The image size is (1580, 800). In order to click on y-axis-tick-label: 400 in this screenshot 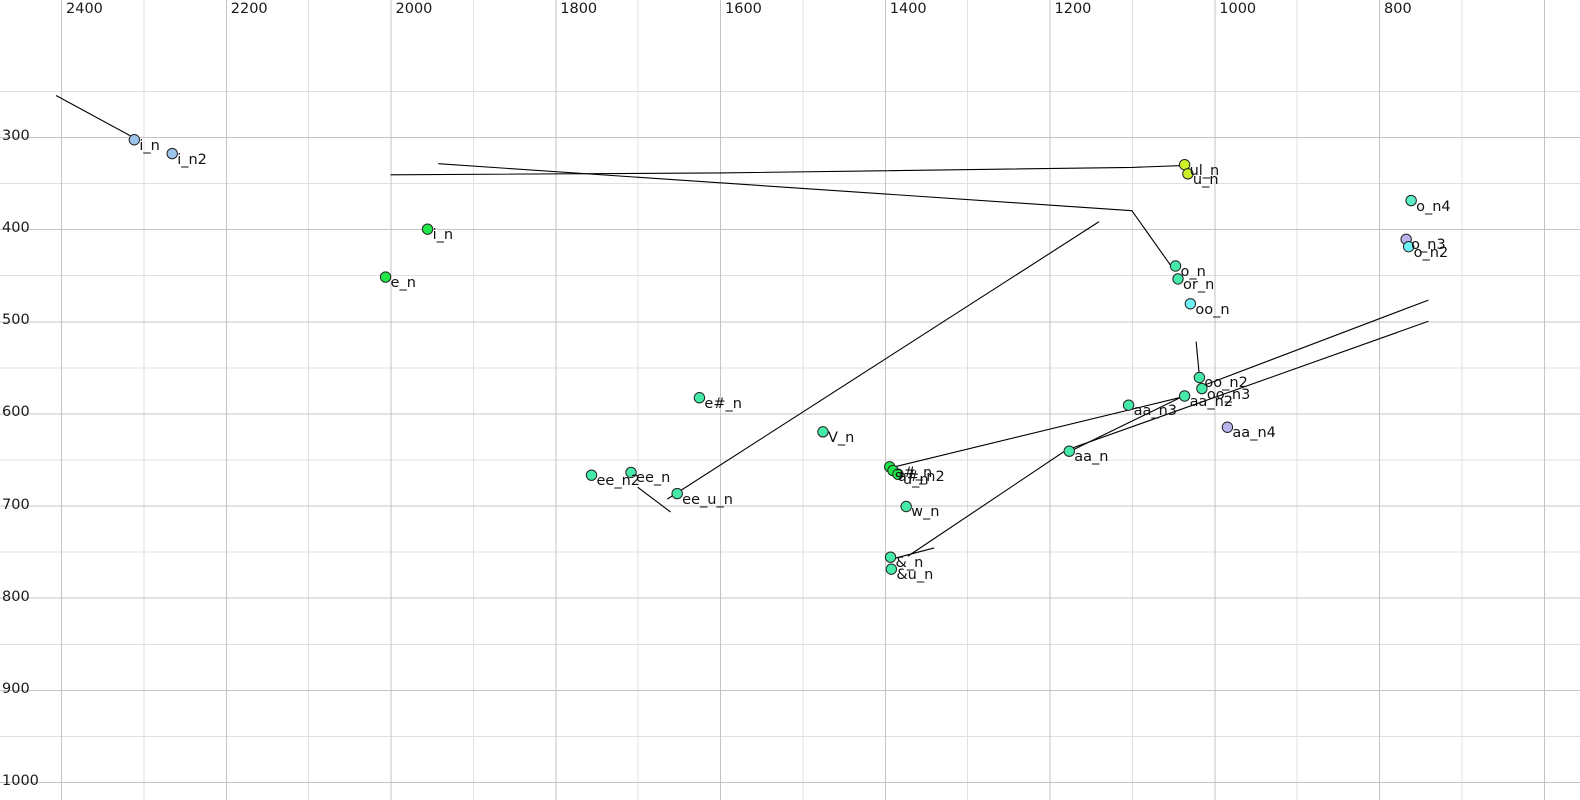, I will do `click(16, 228)`.